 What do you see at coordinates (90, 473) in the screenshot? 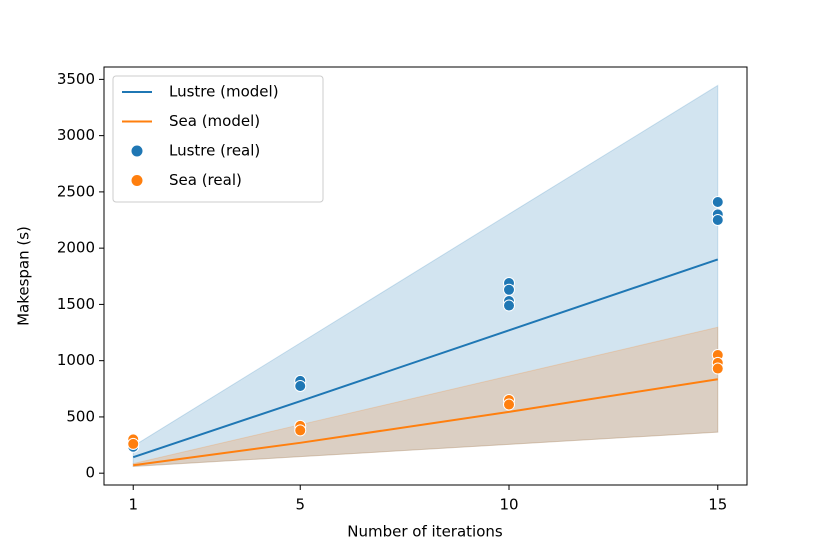
I see `y-tick-label: 0` at bounding box center [90, 473].